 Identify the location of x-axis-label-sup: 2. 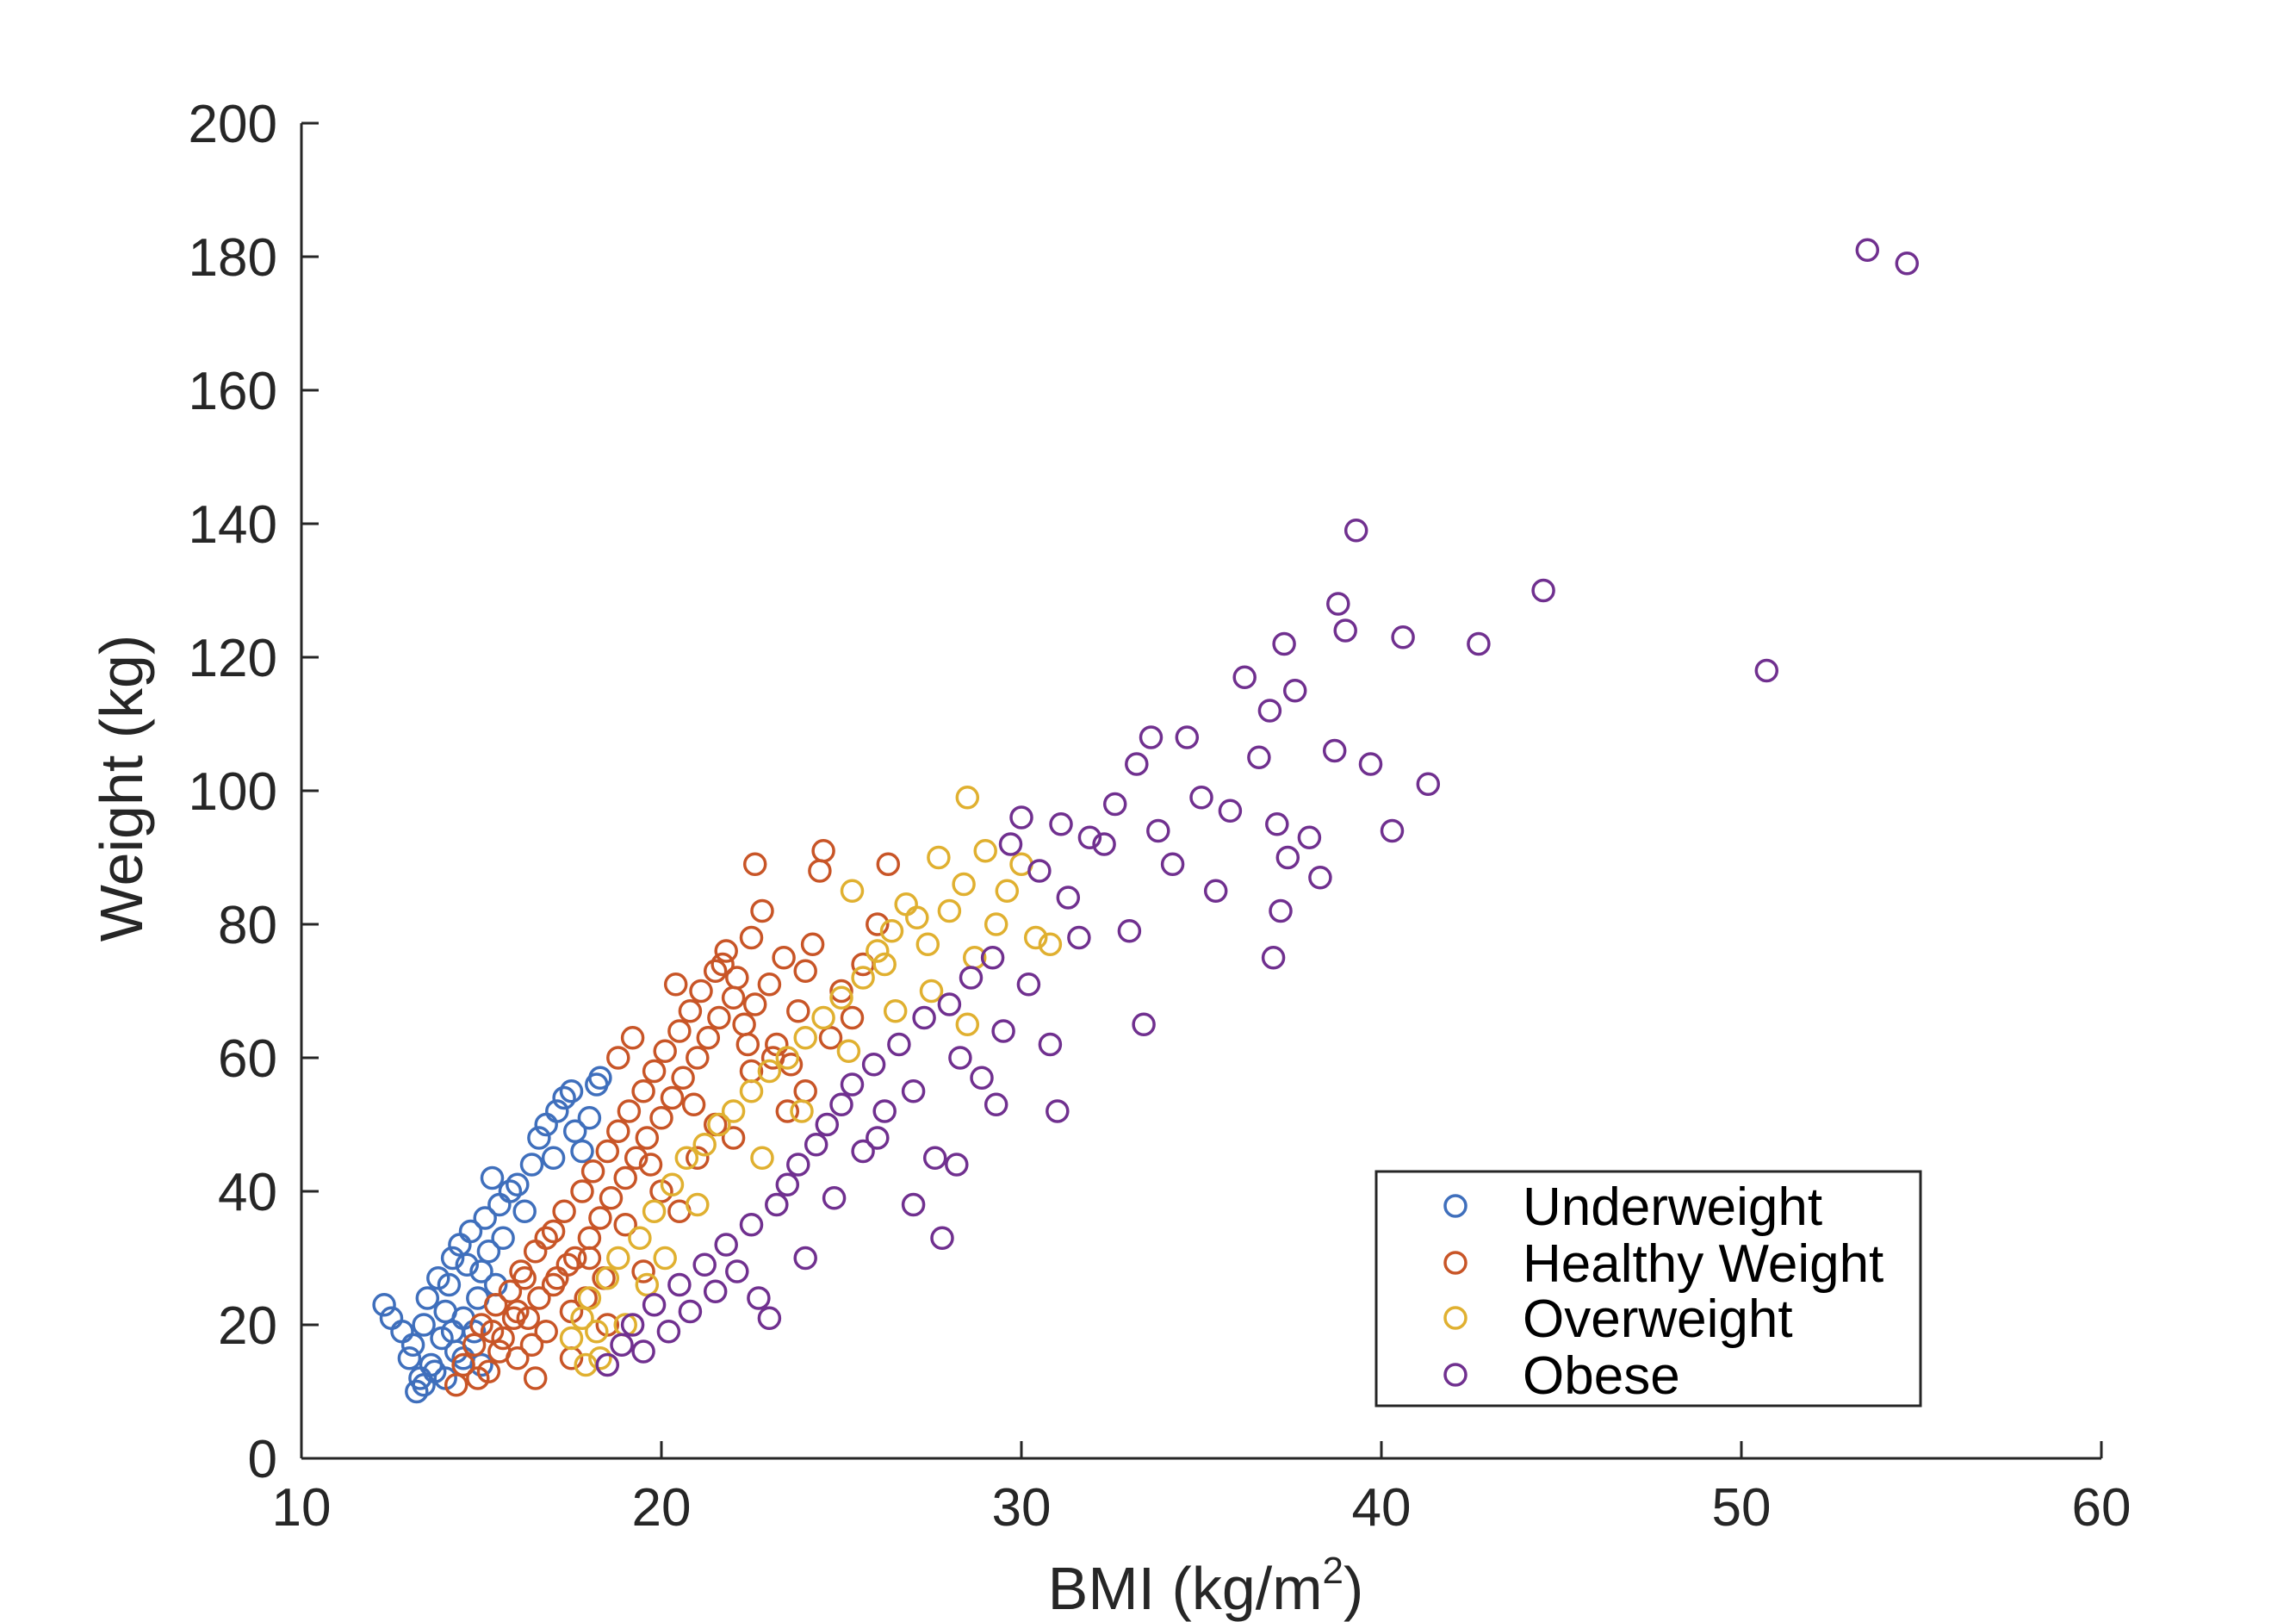
(1333, 1571).